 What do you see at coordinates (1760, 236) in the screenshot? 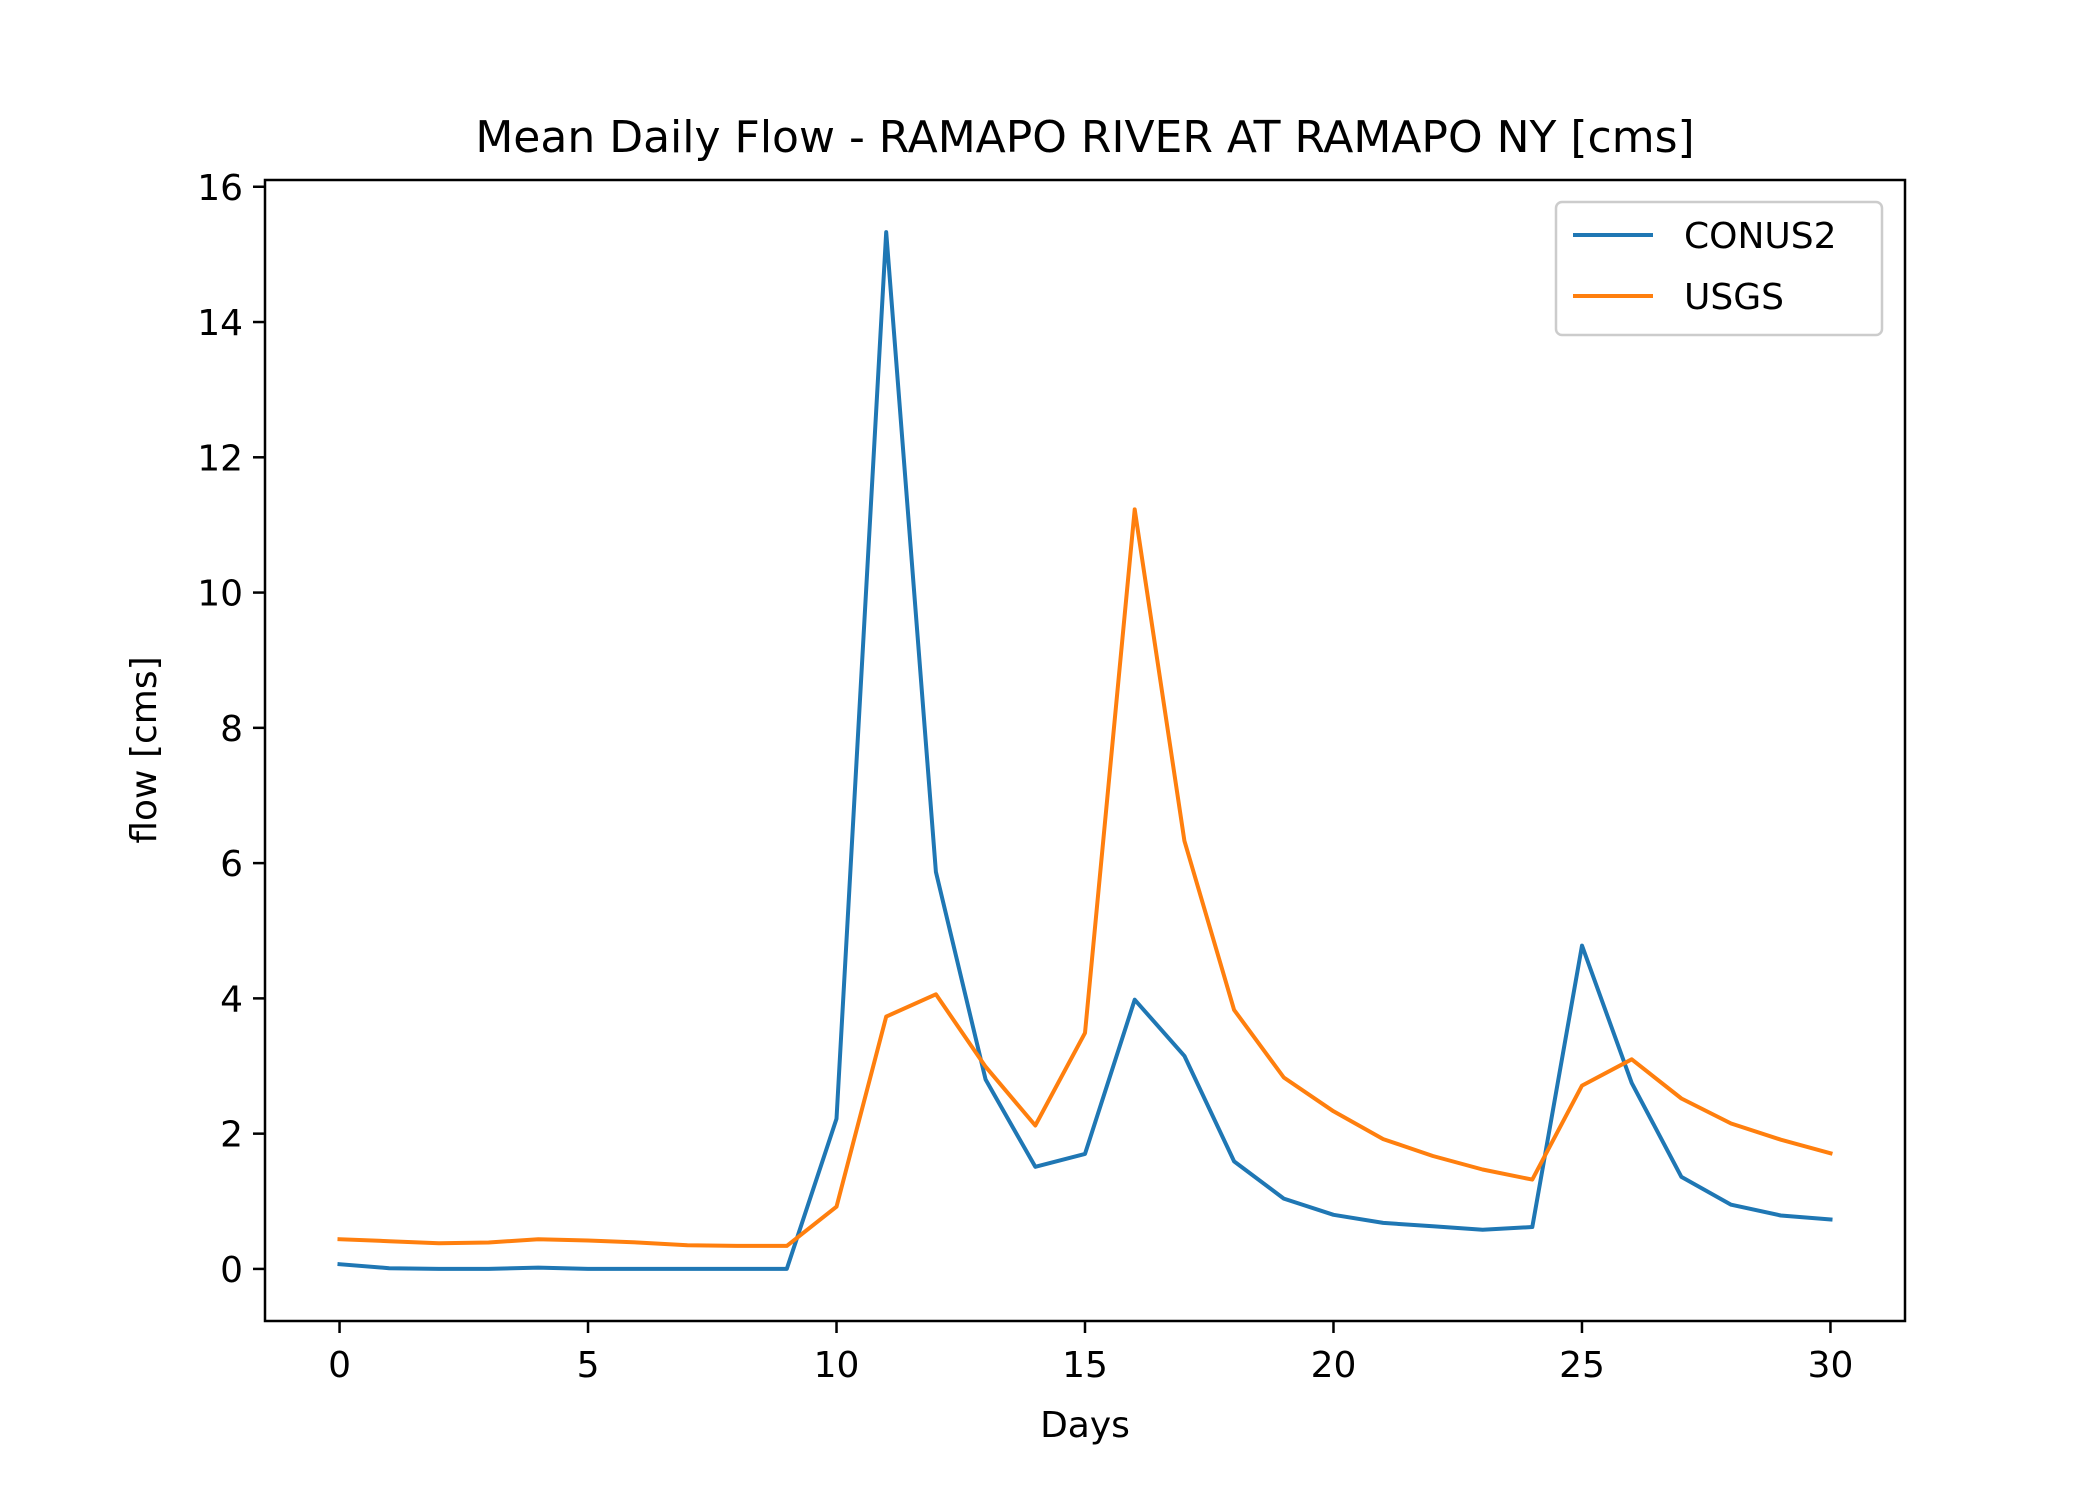
I see `legend-label-conus2: CONUS2` at bounding box center [1760, 236].